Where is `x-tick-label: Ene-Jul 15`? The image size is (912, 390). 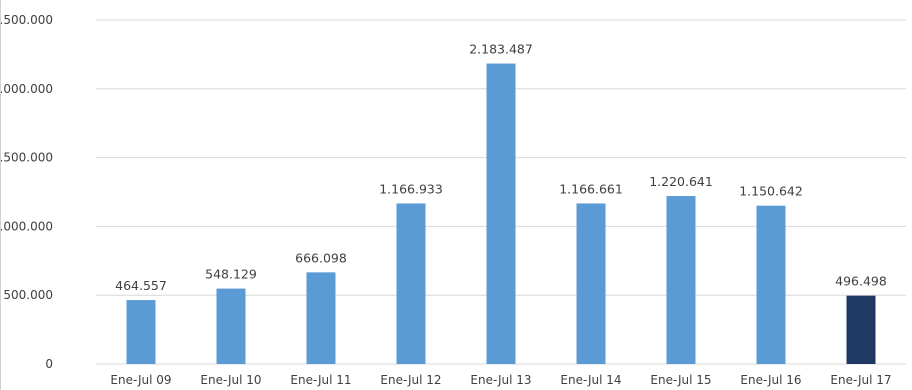
x-tick-label: Ene-Jul 15 is located at coordinates (680, 380).